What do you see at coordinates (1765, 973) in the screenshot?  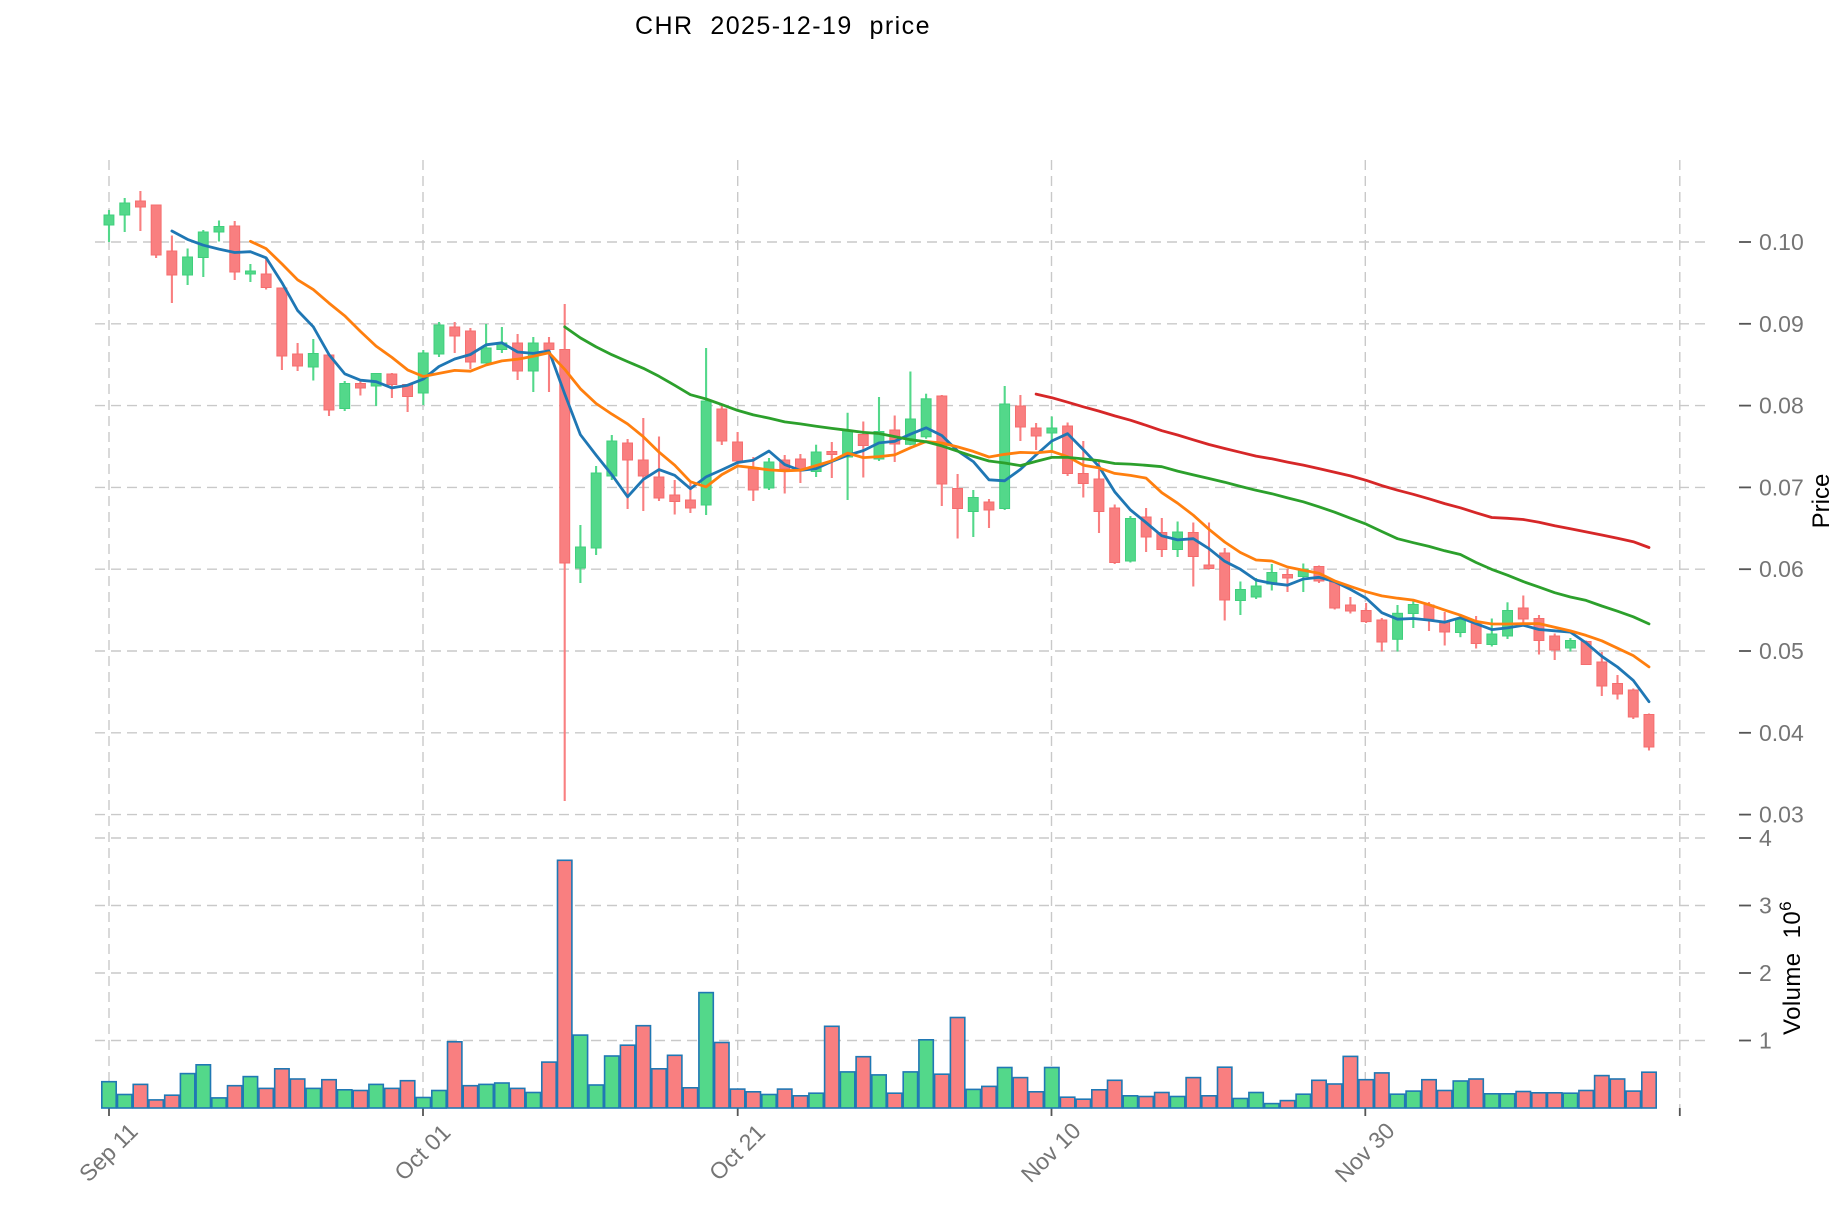 I see `svg-text: 2` at bounding box center [1765, 973].